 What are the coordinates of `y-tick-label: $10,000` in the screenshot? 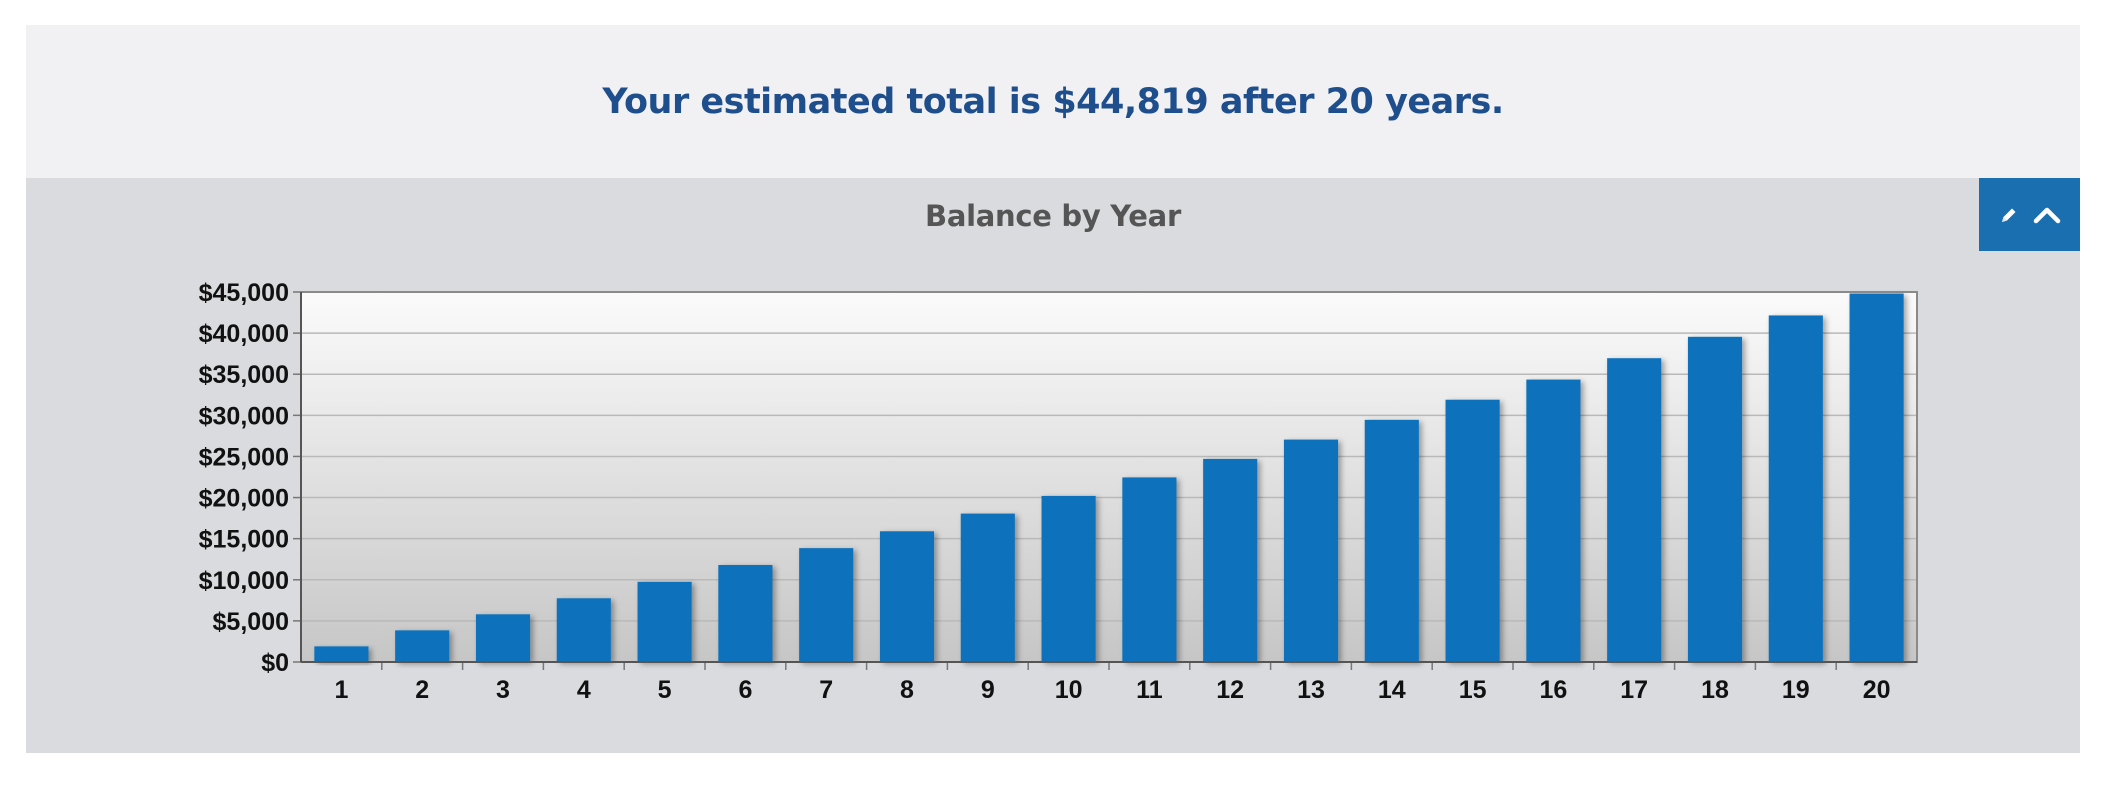 It's located at (244, 581).